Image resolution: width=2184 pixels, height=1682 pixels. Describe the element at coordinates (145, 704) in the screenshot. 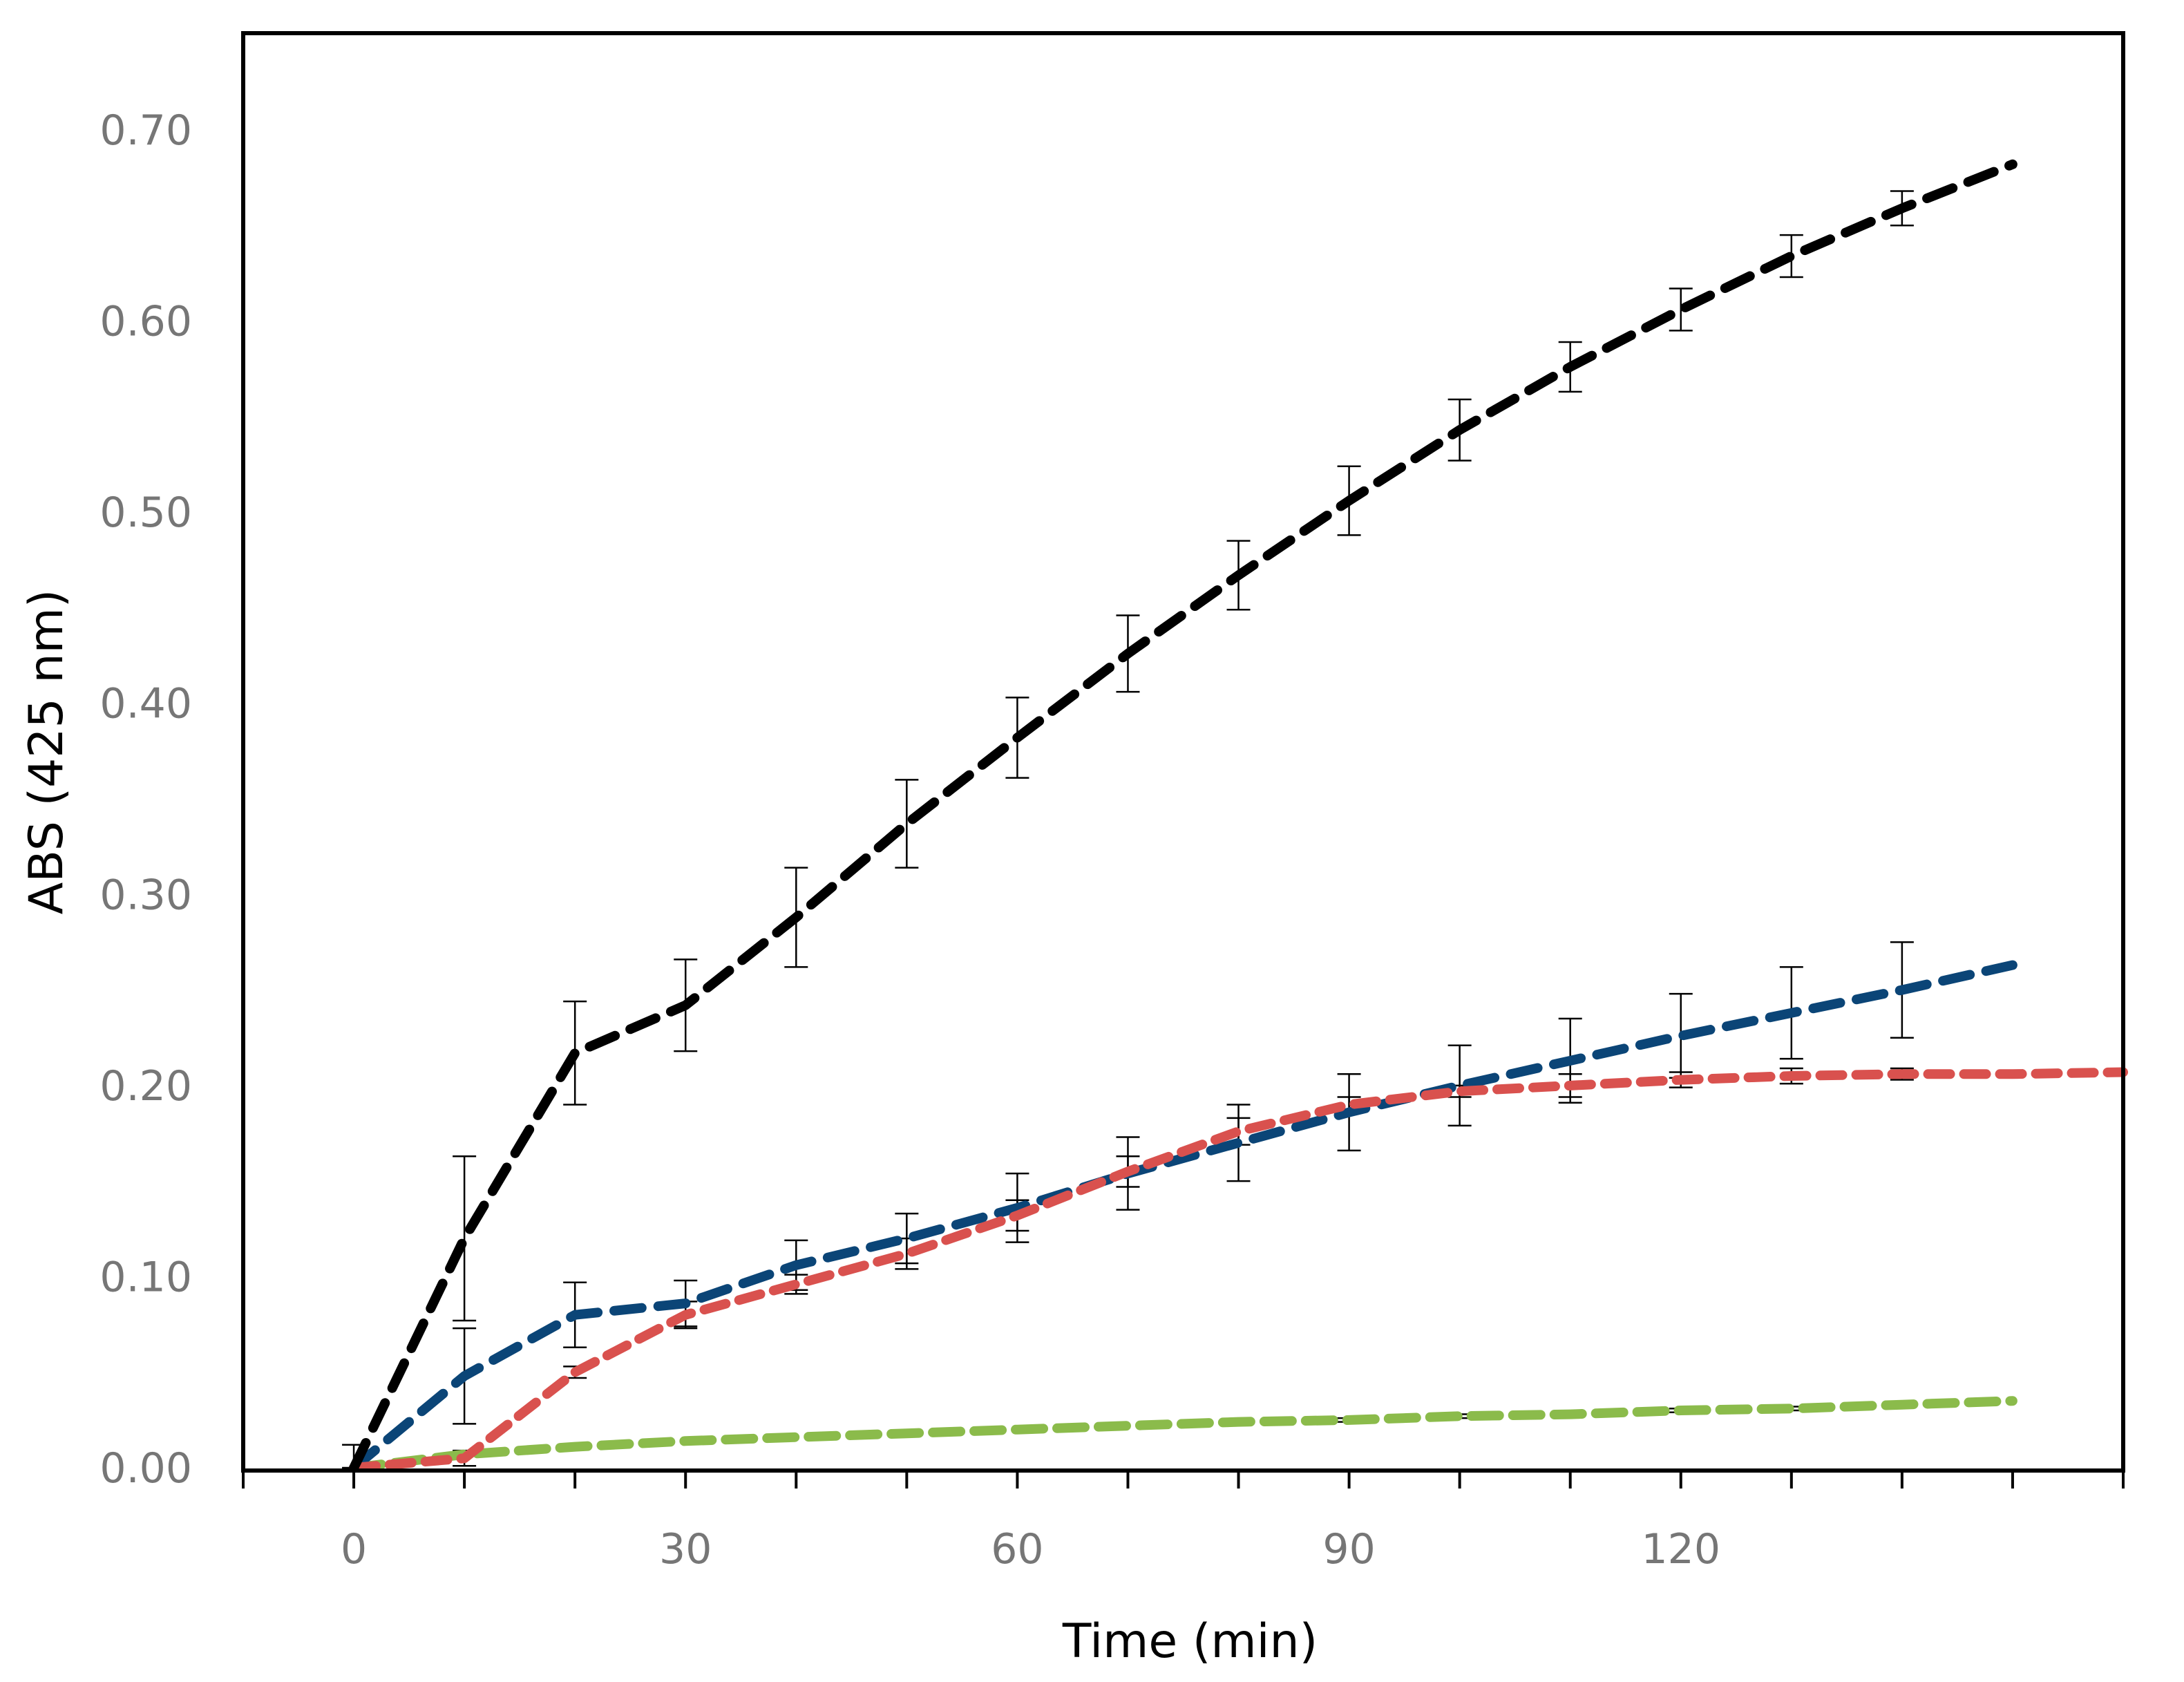

I see `y-tick-label: 0.40` at that location.